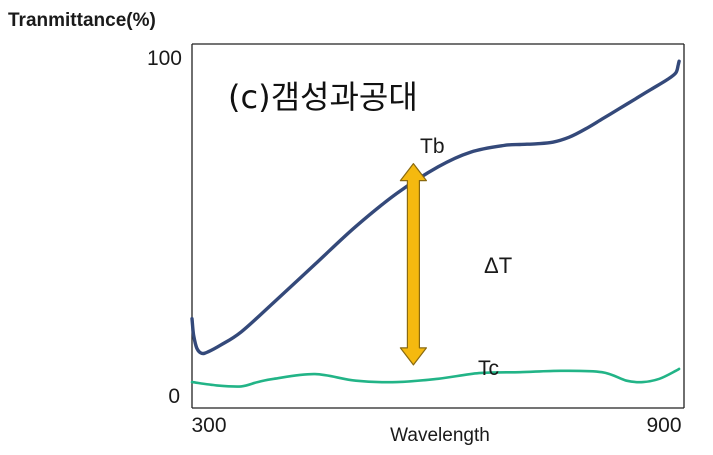 This screenshot has width=713, height=455. Describe the element at coordinates (435, 377) in the screenshot. I see `lower-transmittance-line` at that location.